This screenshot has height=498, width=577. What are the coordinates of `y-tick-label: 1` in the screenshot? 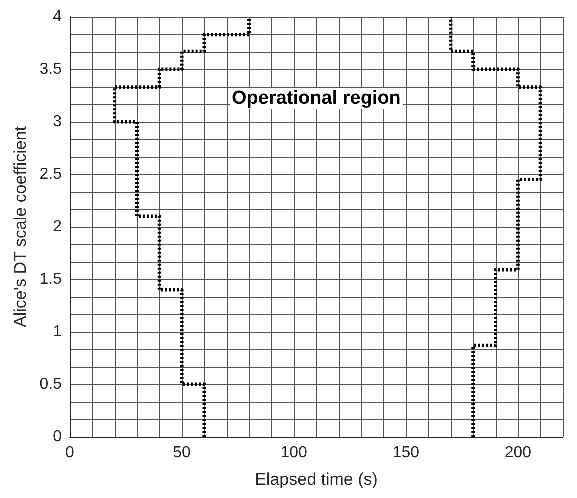 It's located at (57, 332).